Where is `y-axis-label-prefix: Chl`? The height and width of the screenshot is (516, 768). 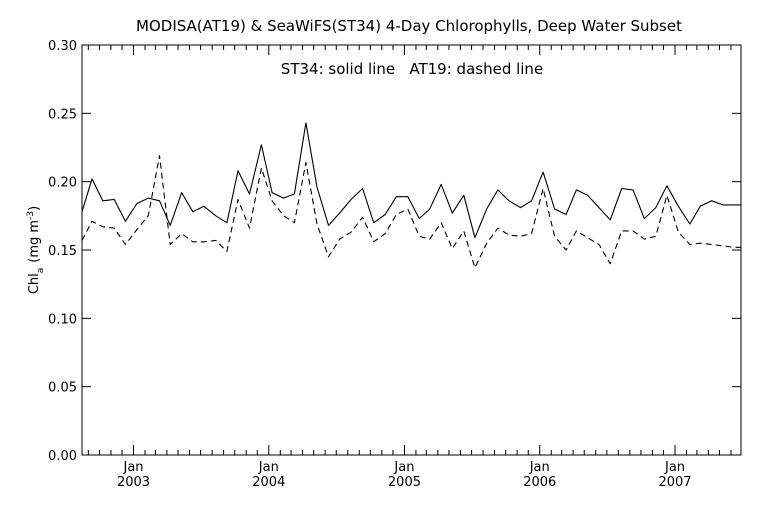 y-axis-label-prefix: Chl is located at coordinates (34, 283).